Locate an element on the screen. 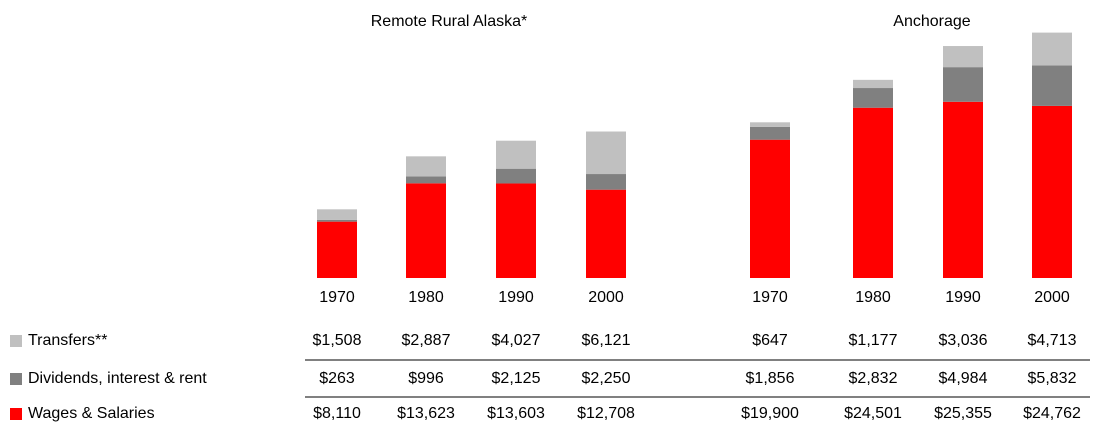 The height and width of the screenshot is (428, 1095). table-value: $647 is located at coordinates (770, 340).